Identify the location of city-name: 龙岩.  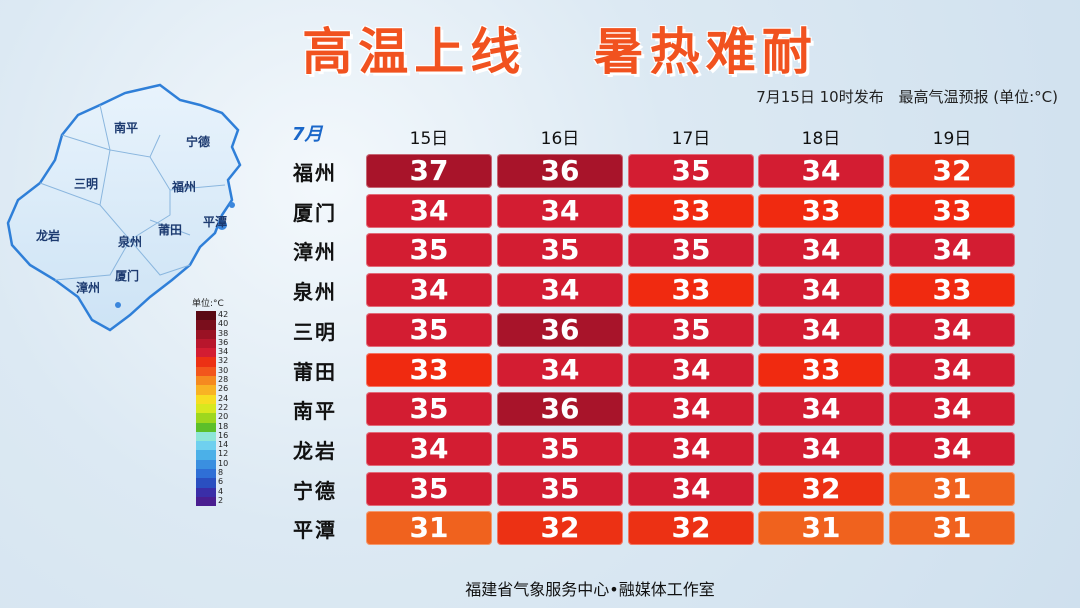
(315, 450).